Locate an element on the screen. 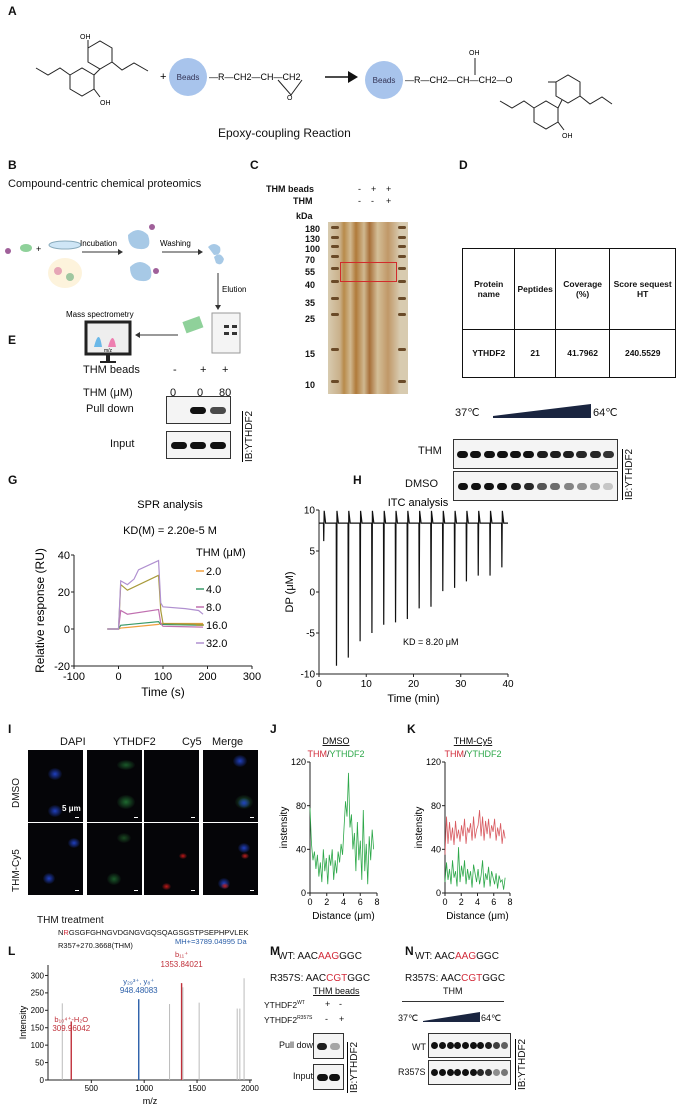 The width and height of the screenshot is (679, 1109). panel-label-g: G is located at coordinates (13, 480).